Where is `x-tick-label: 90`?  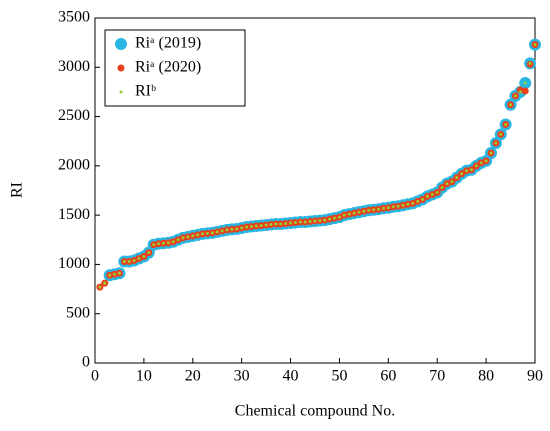
x-tick-label: 90 is located at coordinates (535, 376).